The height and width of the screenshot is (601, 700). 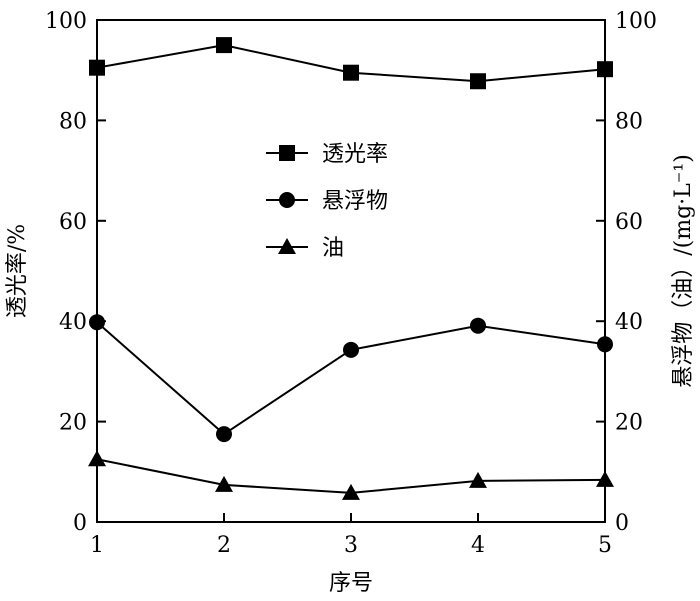 I want to click on legend-item: 油, so click(x=305, y=248).